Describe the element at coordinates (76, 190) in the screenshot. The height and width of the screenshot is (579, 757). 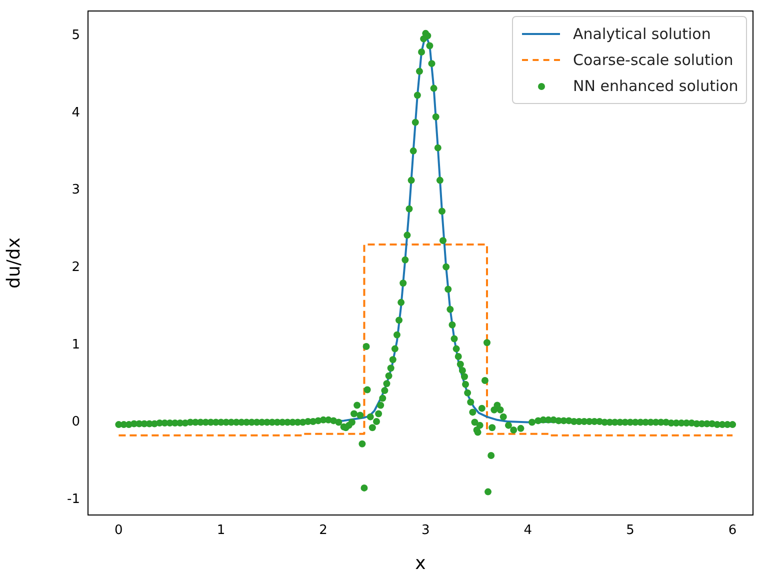
I see `y-tick-label: 3` at that location.